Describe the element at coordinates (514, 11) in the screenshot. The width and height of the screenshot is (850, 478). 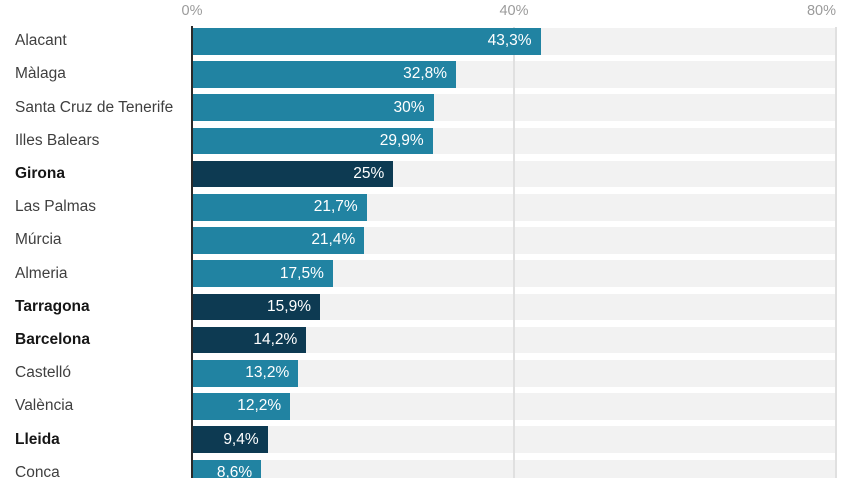
I see `x-axis-tick-label: 40%` at that location.